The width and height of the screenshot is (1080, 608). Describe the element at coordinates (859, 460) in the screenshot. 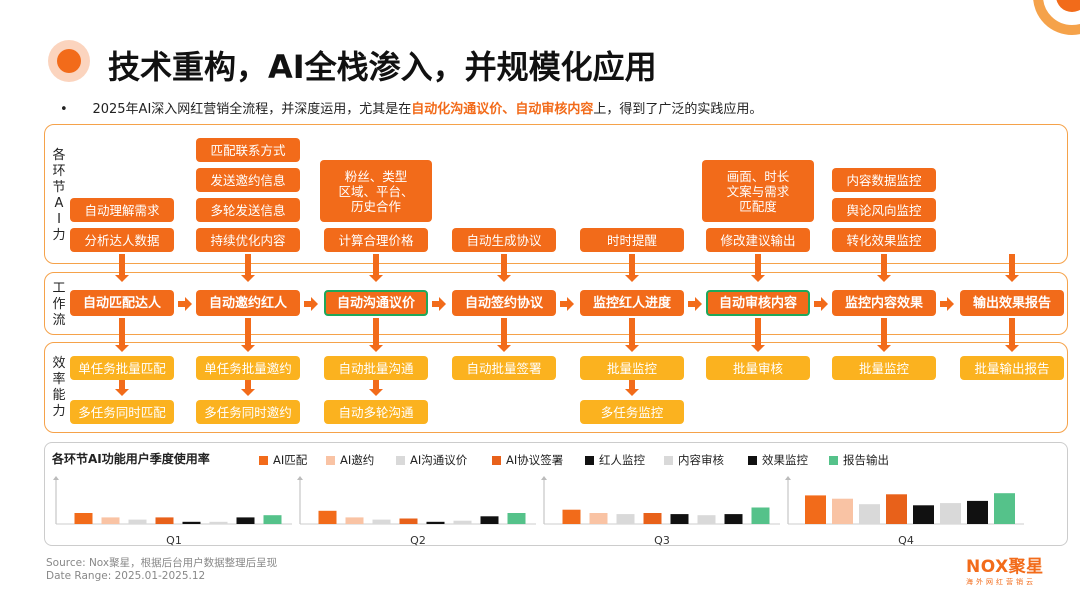

I see `legend-item: 报告输出` at that location.